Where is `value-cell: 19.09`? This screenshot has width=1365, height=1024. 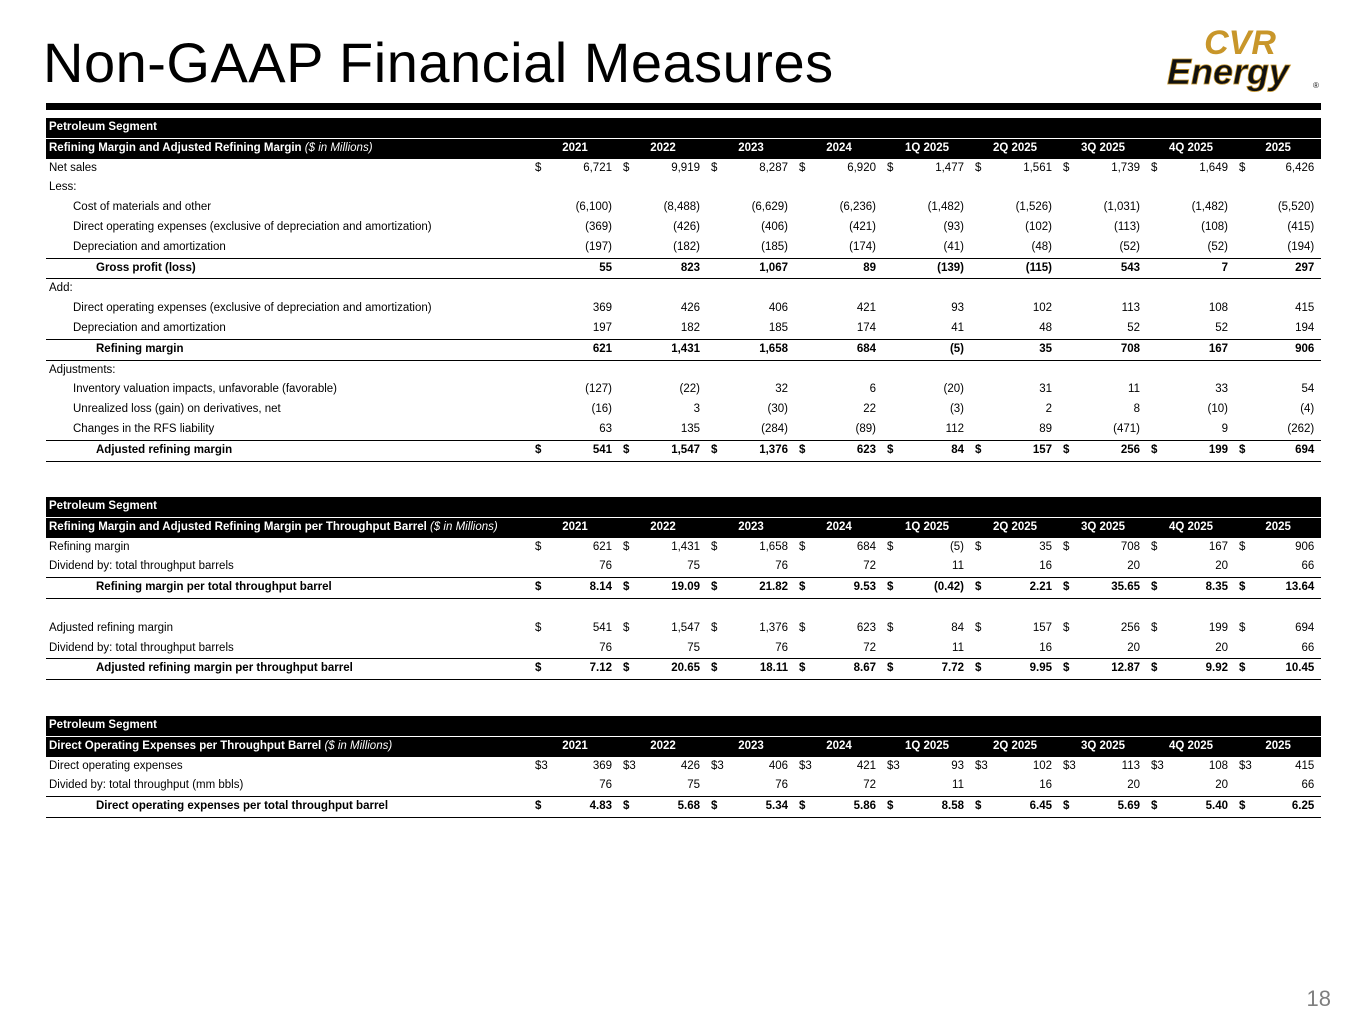 value-cell: 19.09 is located at coordinates (669, 588).